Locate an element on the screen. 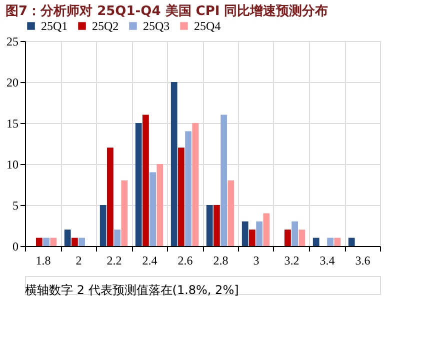 The width and height of the screenshot is (443, 356). x-tick-label: 3.6 is located at coordinates (362, 261).